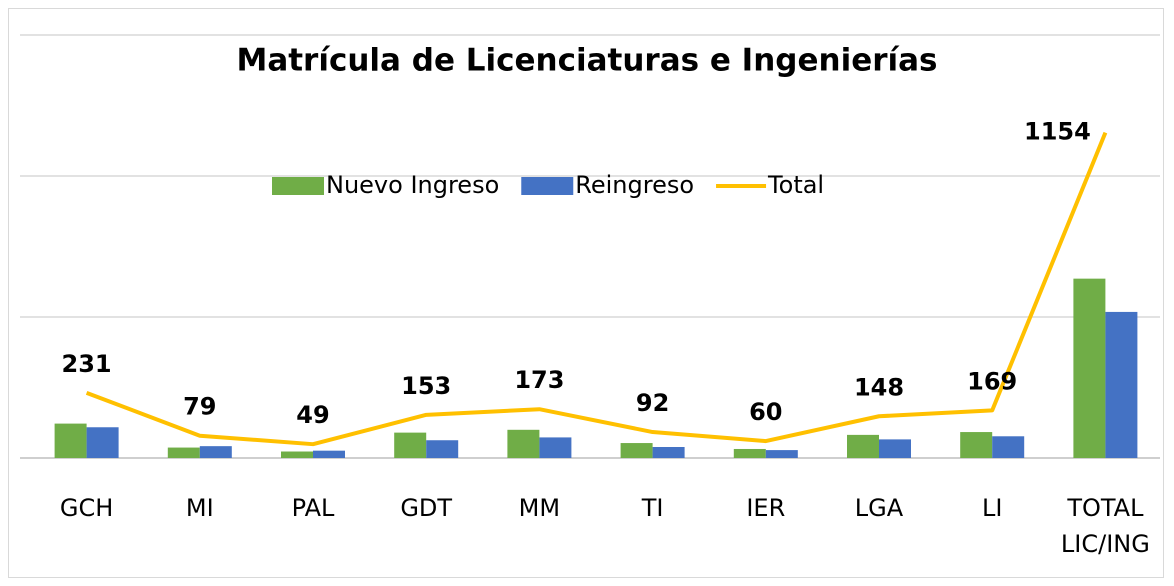 The width and height of the screenshot is (1174, 586). Describe the element at coordinates (634, 185) in the screenshot. I see `legend-label: Reingreso` at that location.